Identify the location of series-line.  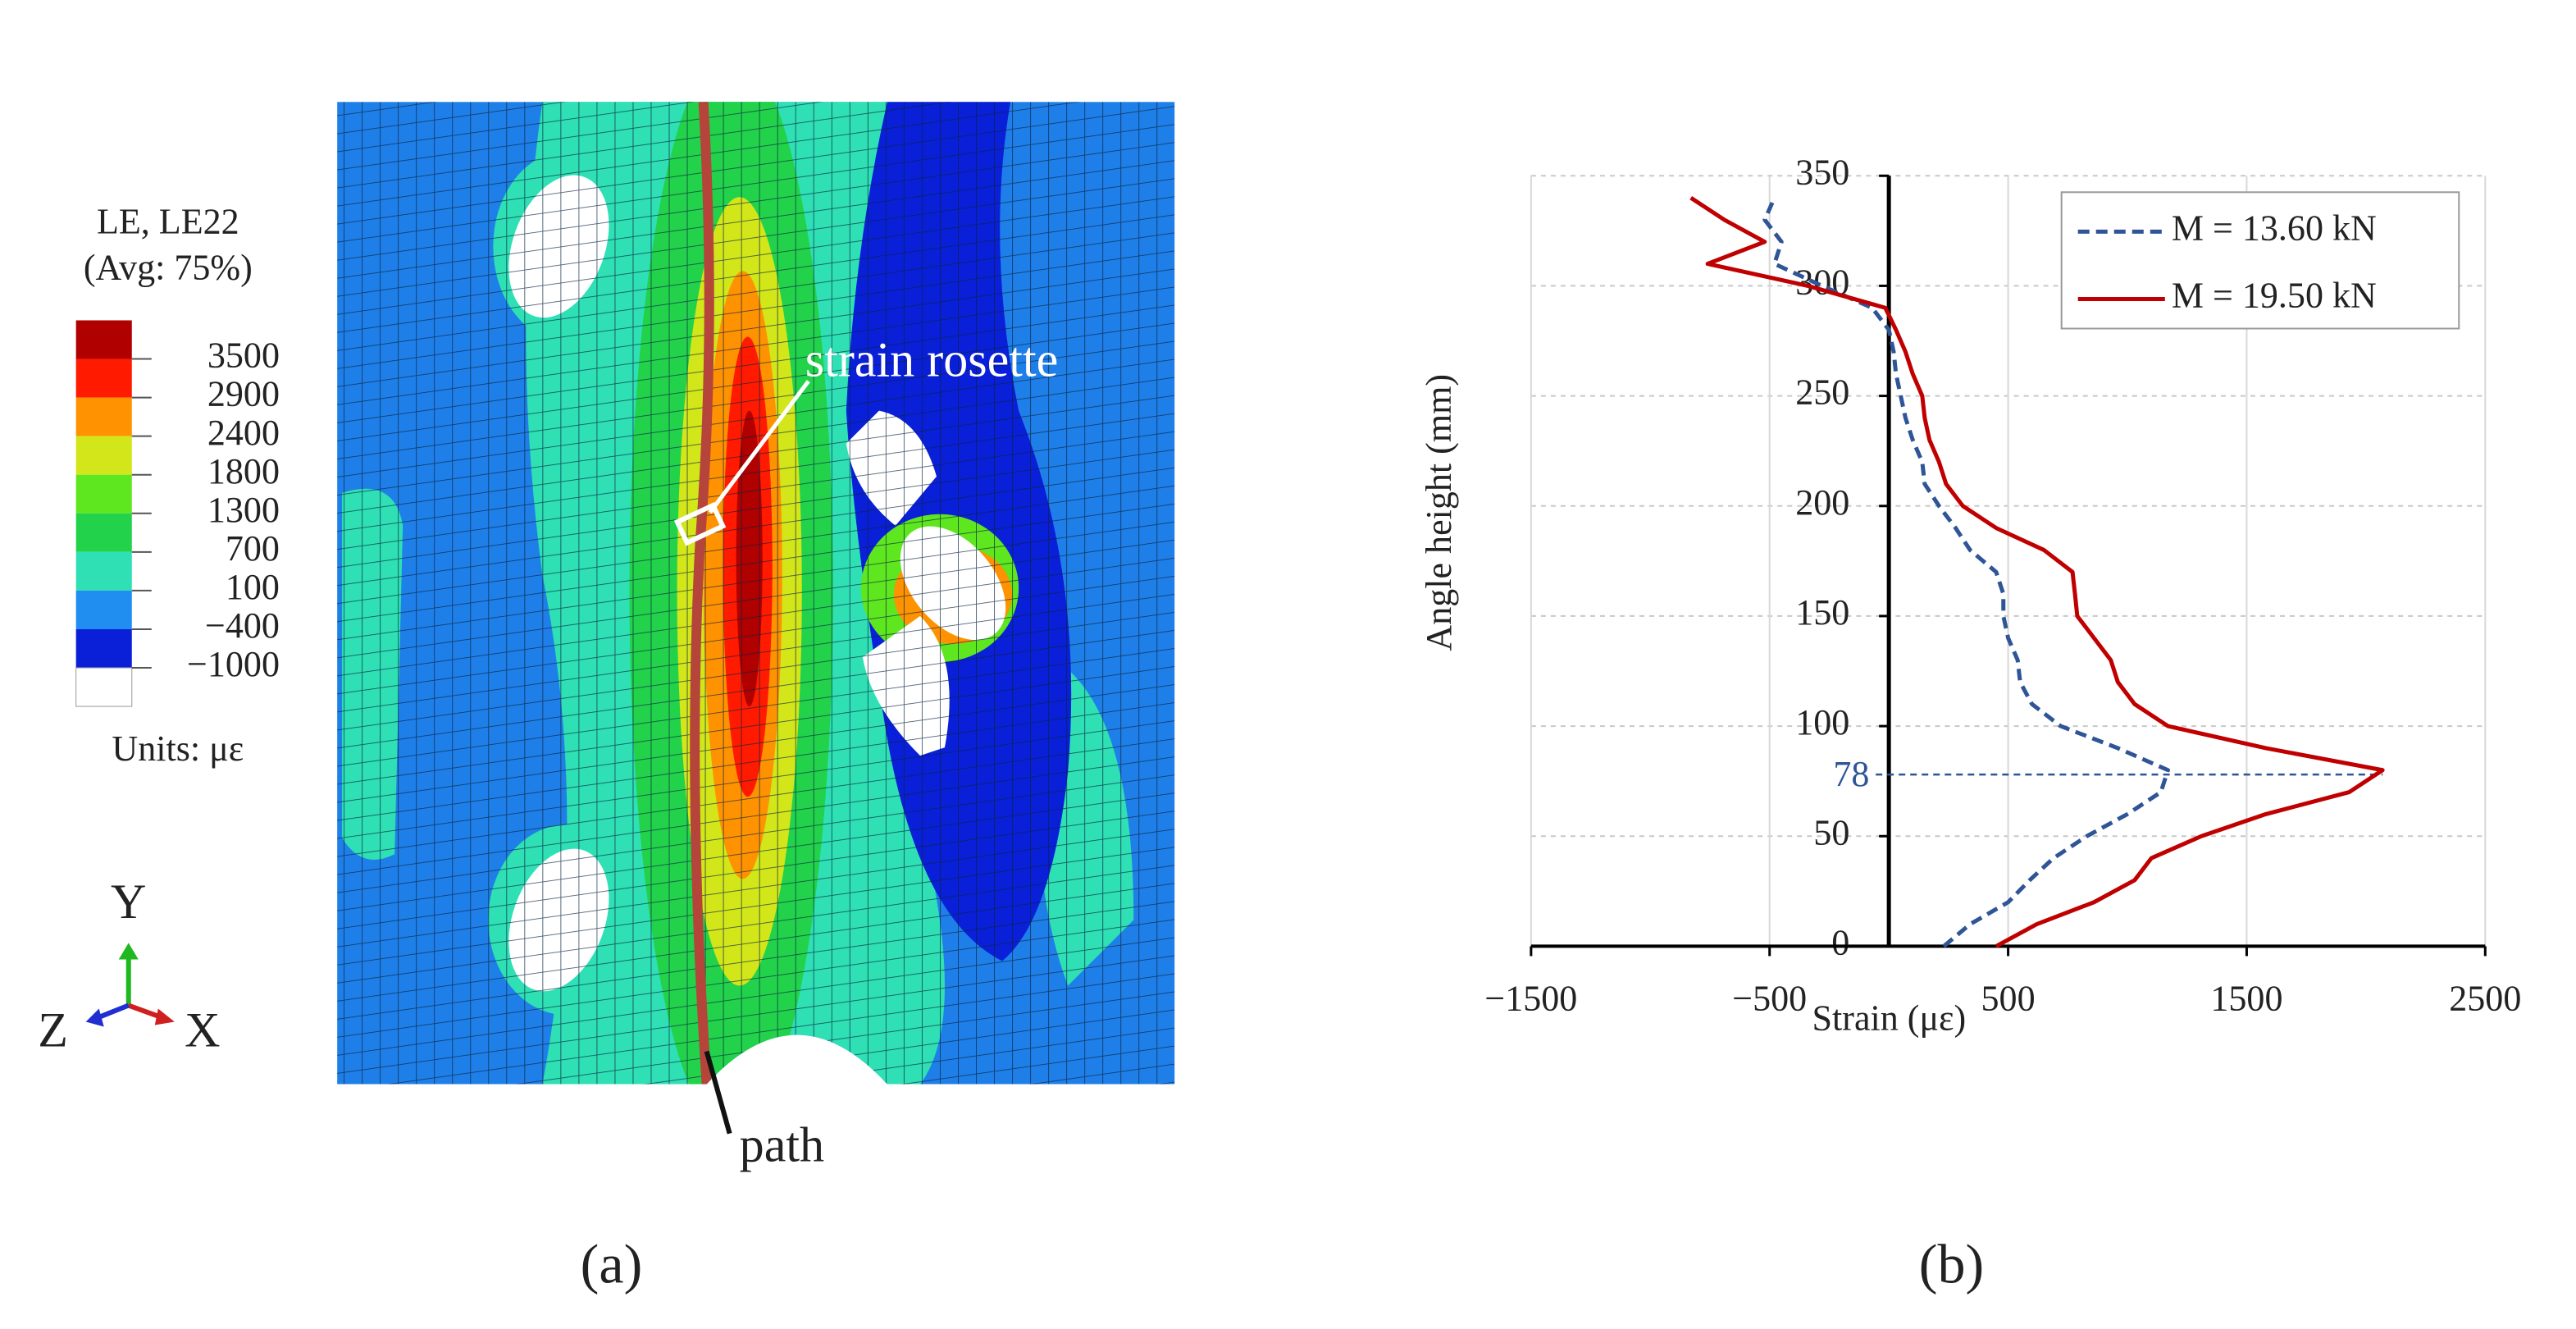
(1966, 572).